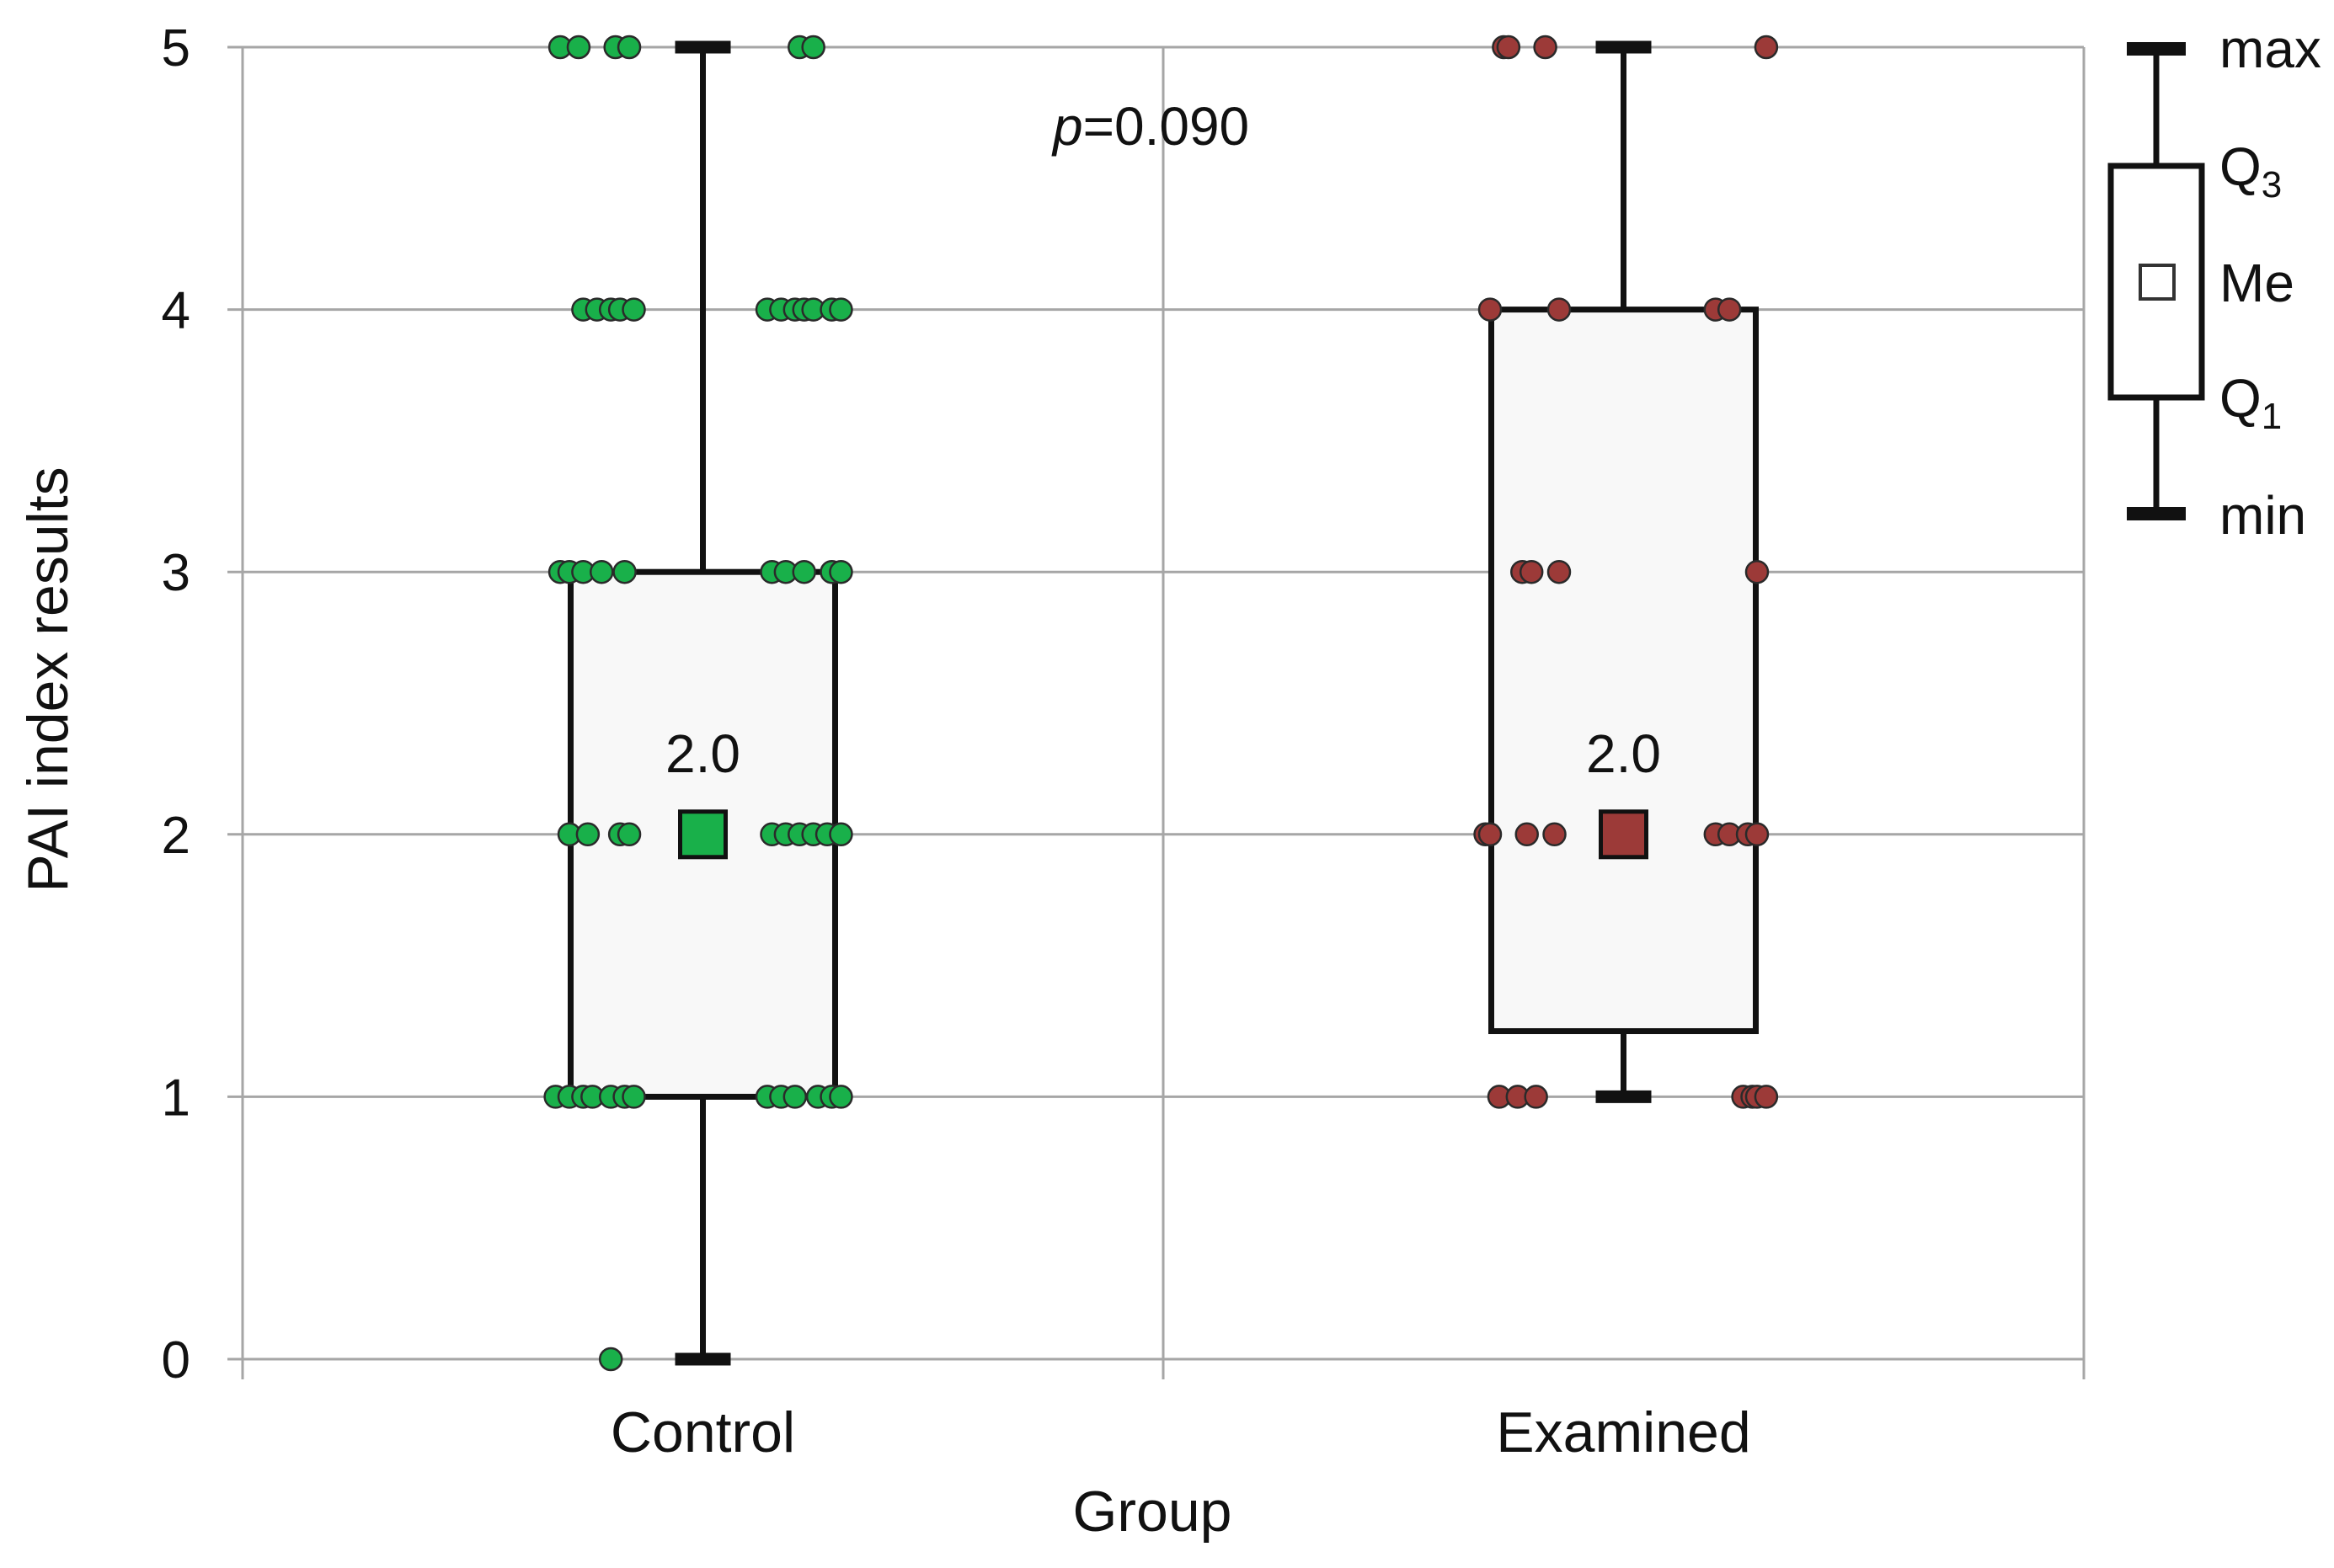  Describe the element at coordinates (1067, 126) in the screenshot. I see `p-value-symbol: p` at that location.